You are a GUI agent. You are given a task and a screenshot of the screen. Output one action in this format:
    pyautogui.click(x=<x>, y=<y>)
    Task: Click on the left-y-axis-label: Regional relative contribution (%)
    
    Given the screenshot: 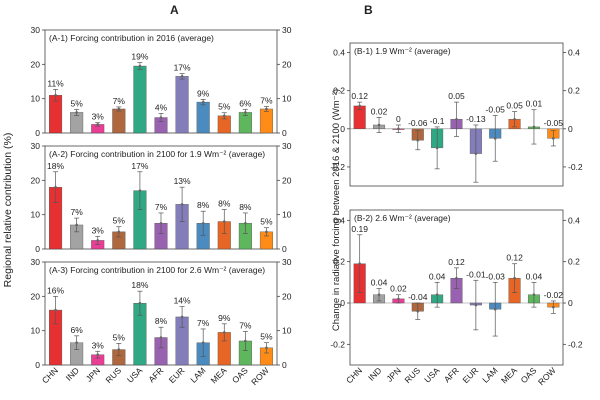 What is the action you would take?
    pyautogui.click(x=8, y=210)
    